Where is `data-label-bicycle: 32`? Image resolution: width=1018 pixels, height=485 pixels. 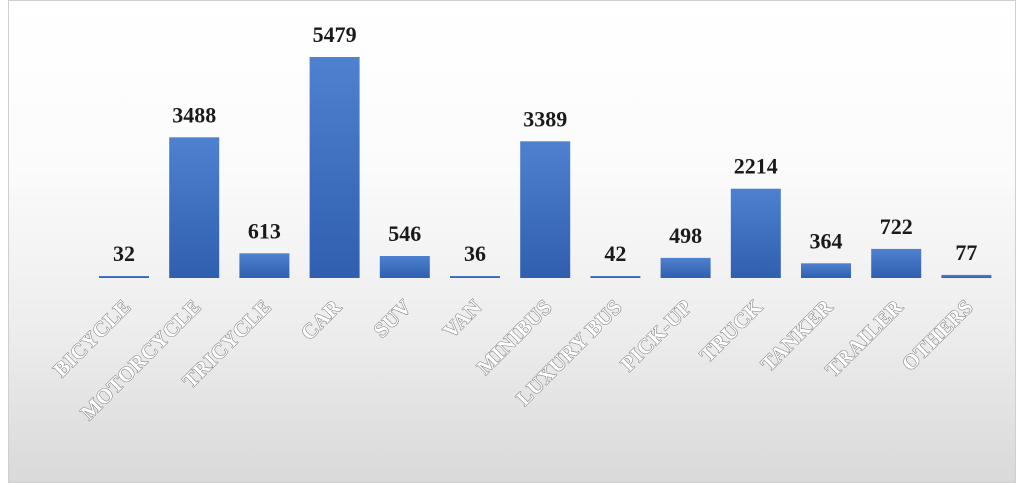
data-label-bicycle: 32 is located at coordinates (124, 253).